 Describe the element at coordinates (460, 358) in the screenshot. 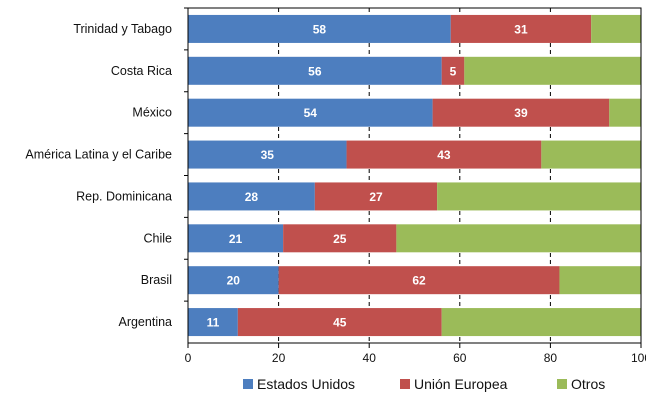

I see `x-tick-label: 60` at that location.